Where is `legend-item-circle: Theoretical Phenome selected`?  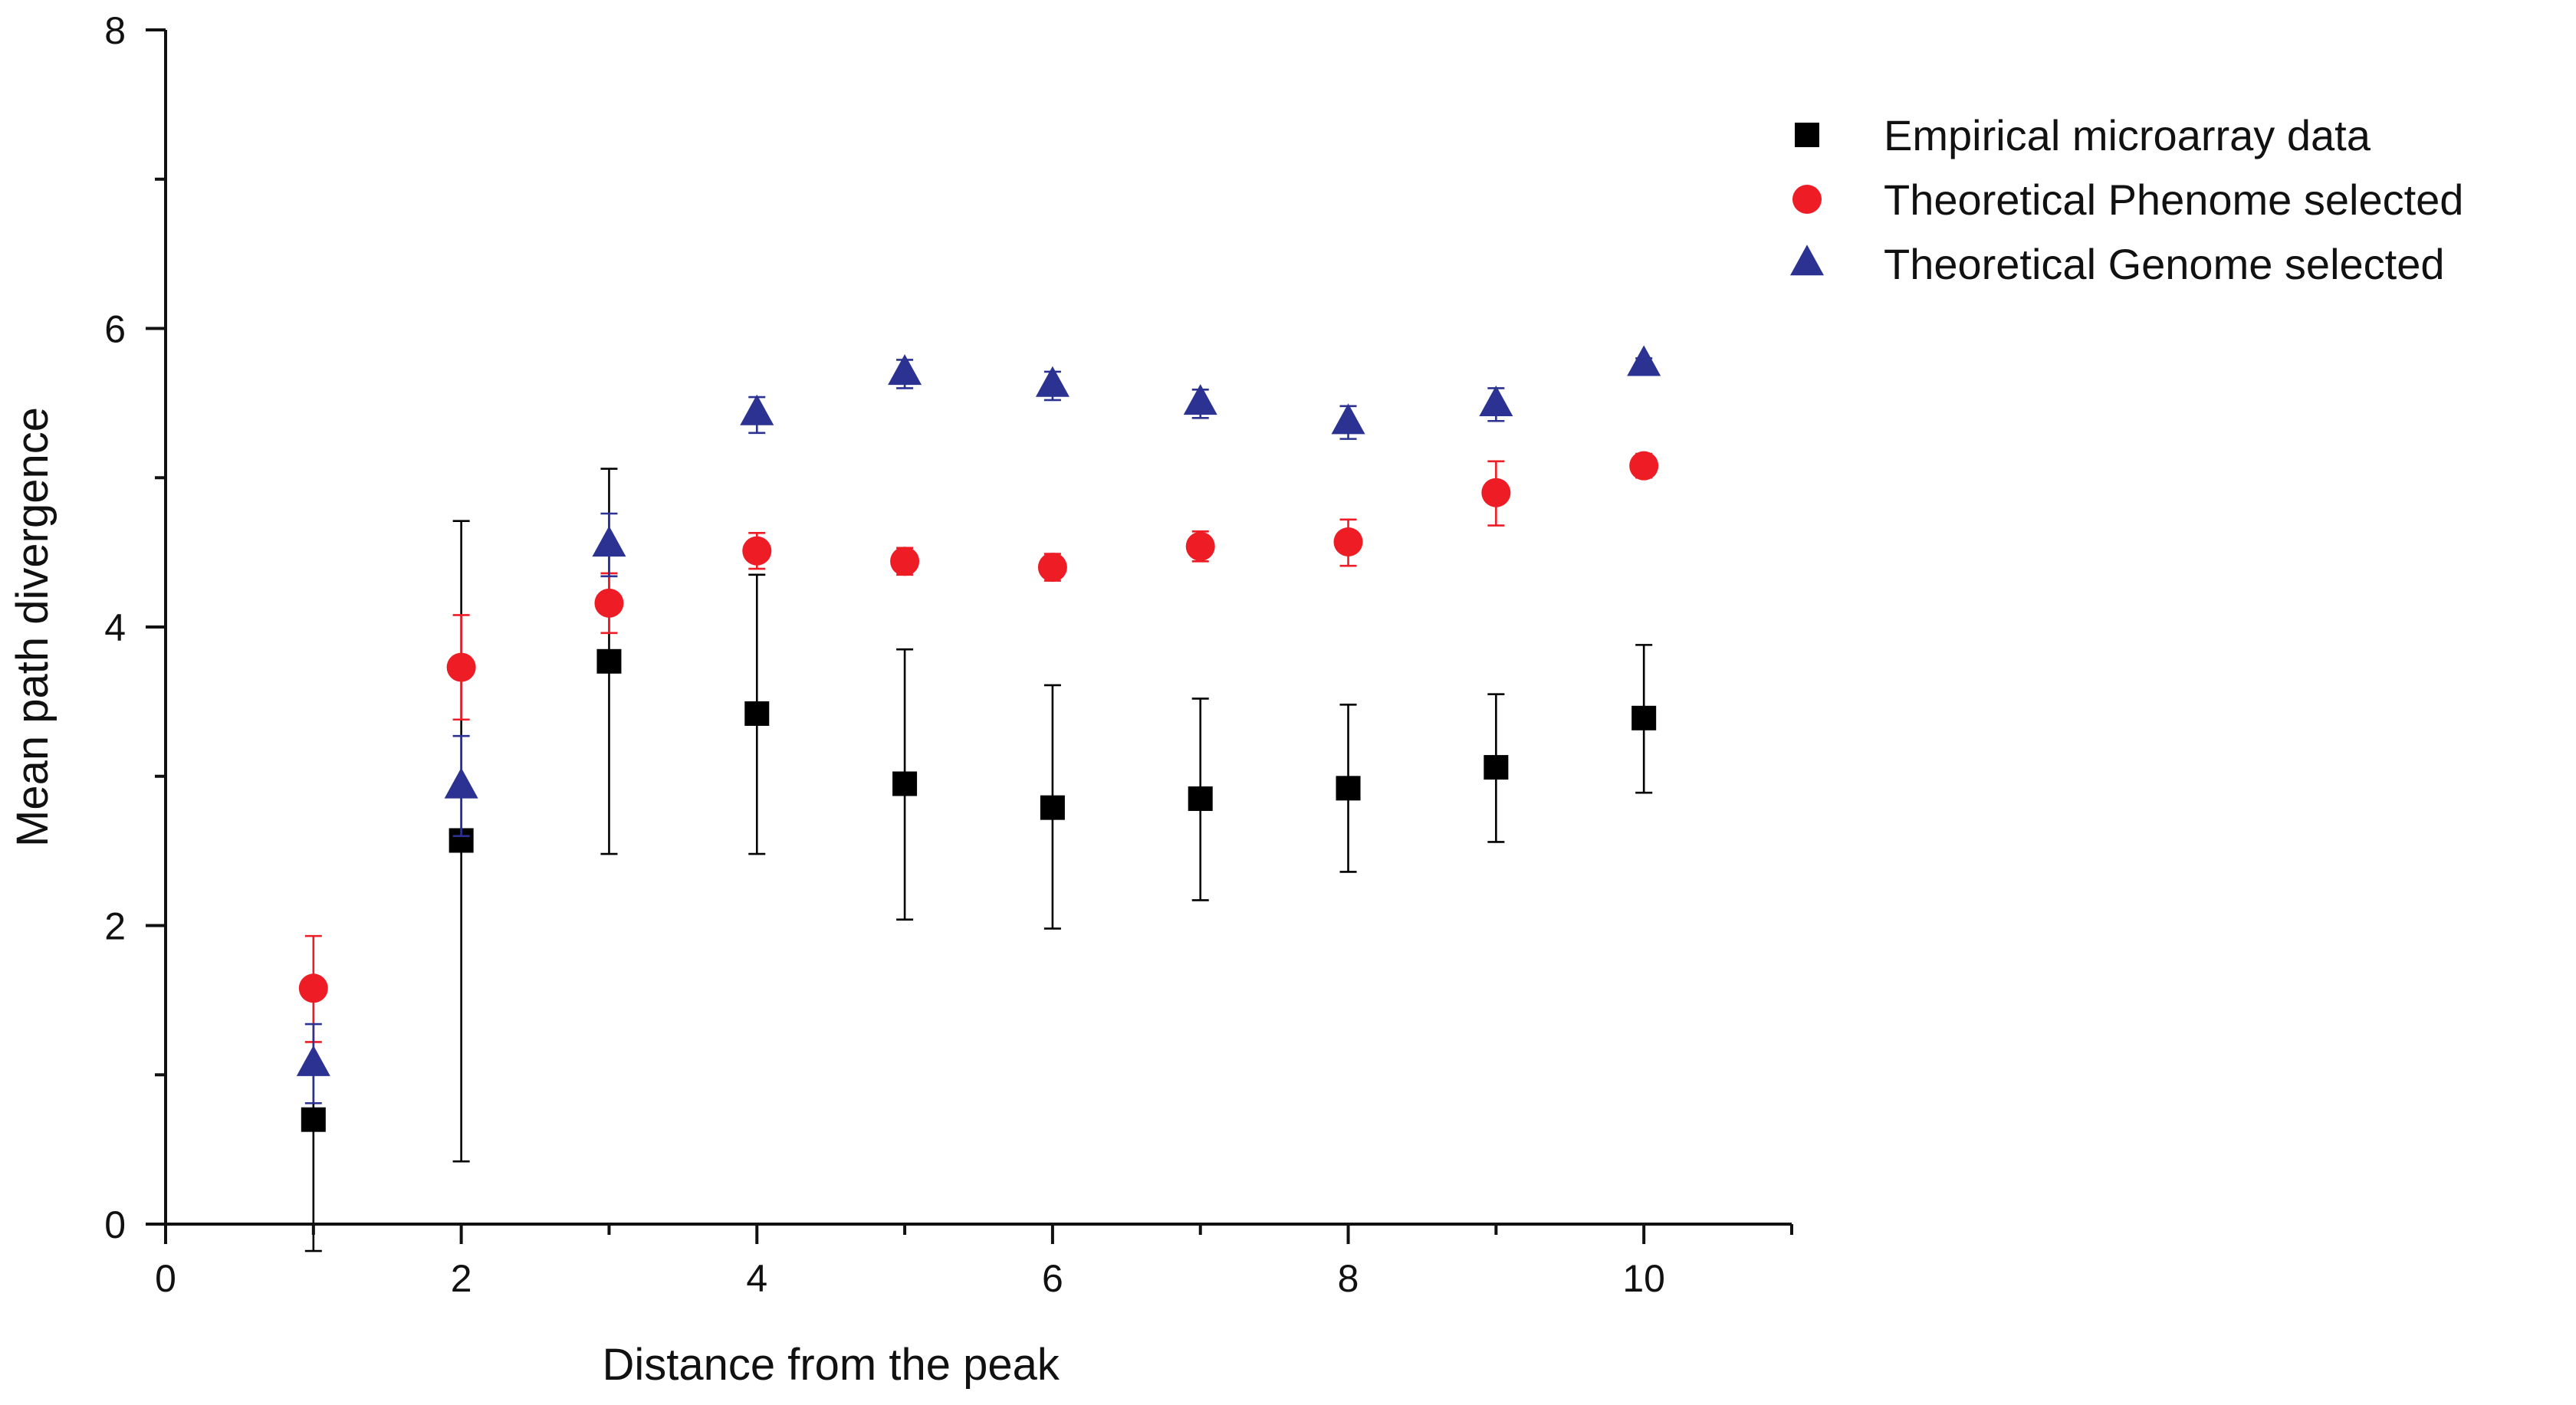
legend-item-circle: Theoretical Phenome selected is located at coordinates (2127, 200).